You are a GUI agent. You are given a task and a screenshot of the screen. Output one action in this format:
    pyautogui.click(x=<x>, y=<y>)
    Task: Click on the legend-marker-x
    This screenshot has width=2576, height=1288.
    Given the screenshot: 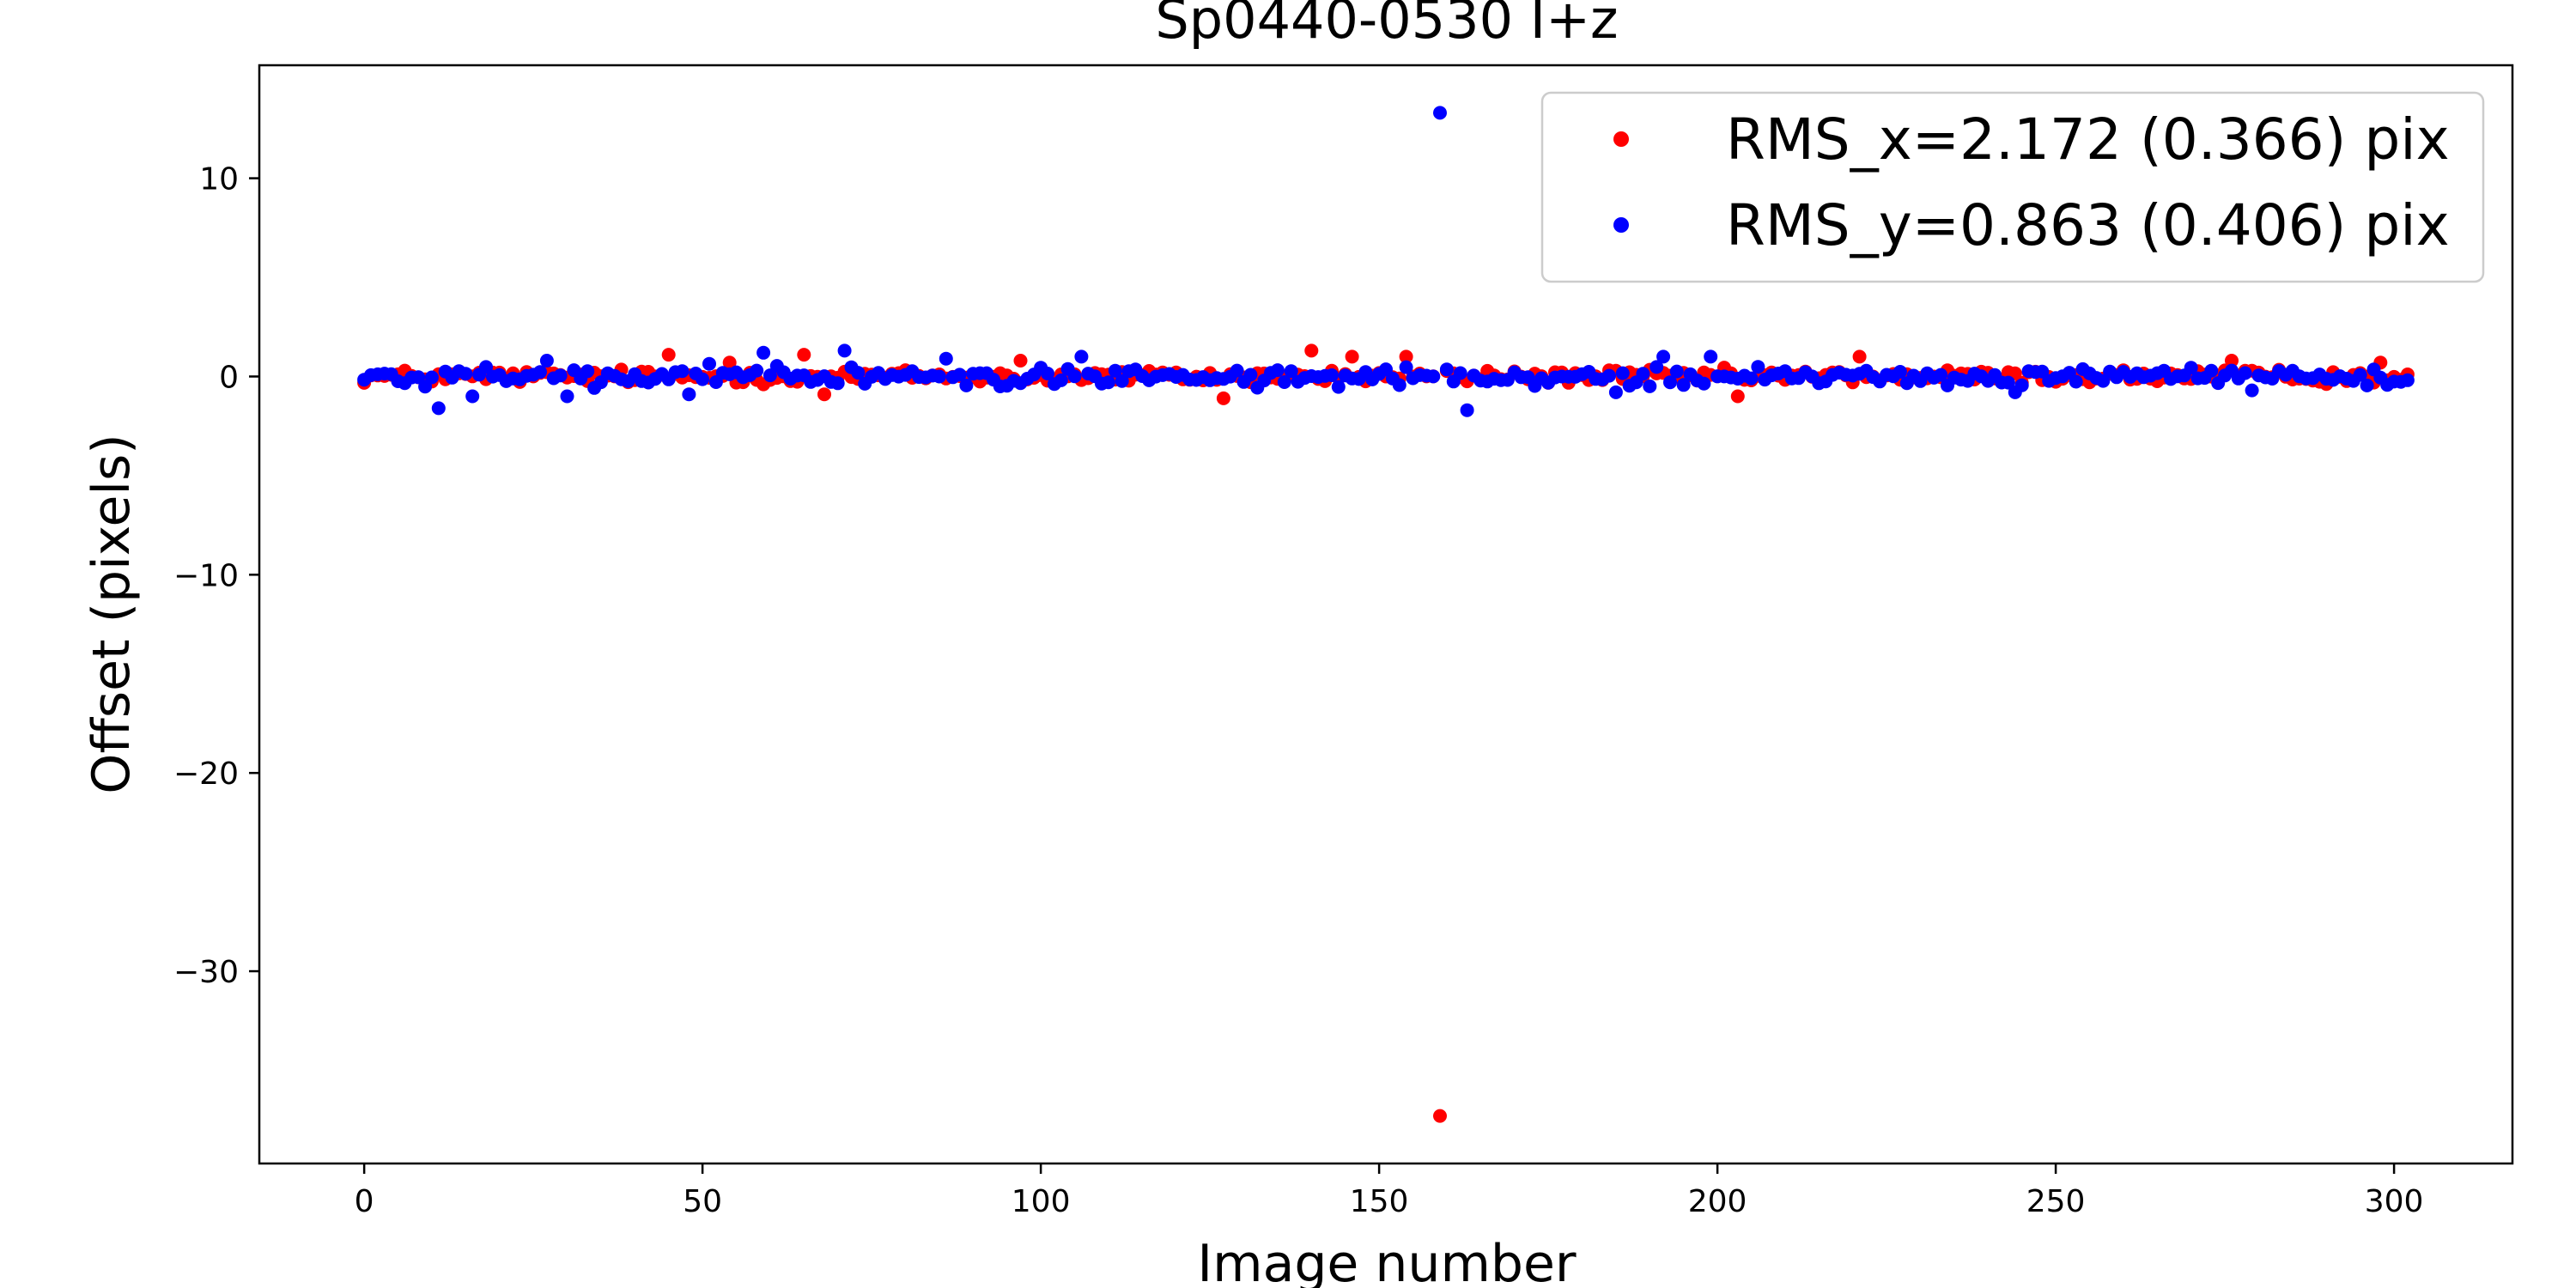 What is the action you would take?
    pyautogui.click(x=1621, y=139)
    